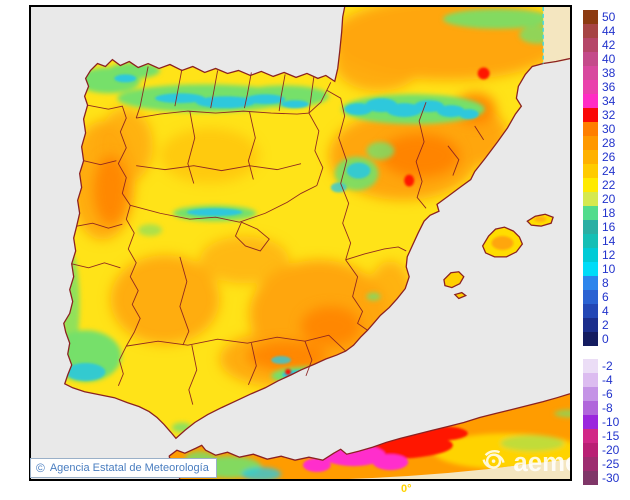  I want to click on colorbar-row: 8, so click(601, 283).